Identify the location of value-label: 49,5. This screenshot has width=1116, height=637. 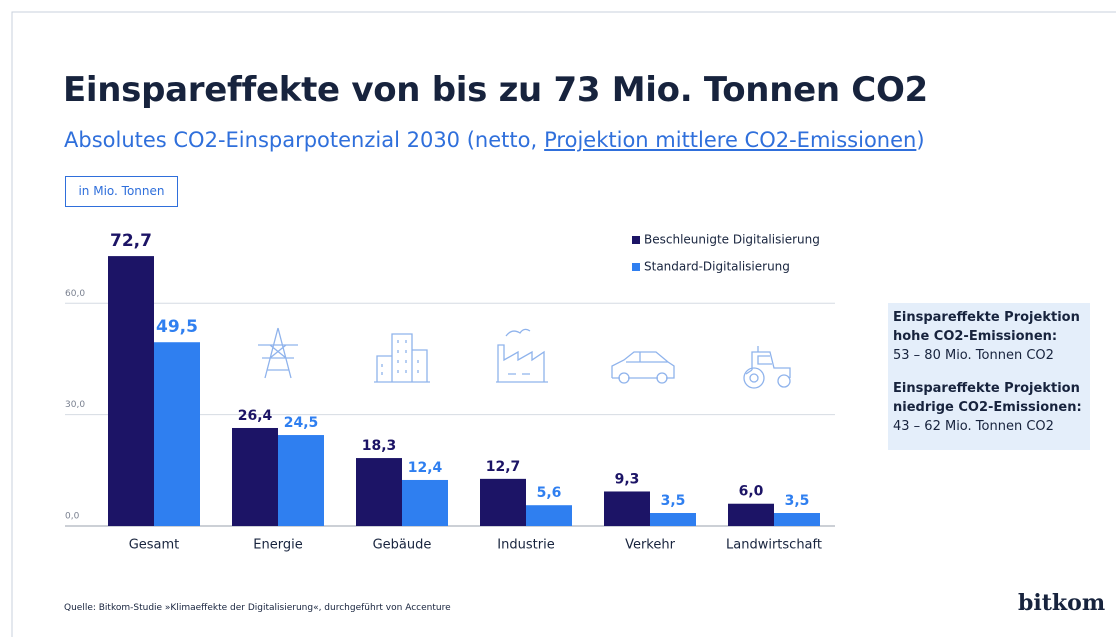
(177, 327).